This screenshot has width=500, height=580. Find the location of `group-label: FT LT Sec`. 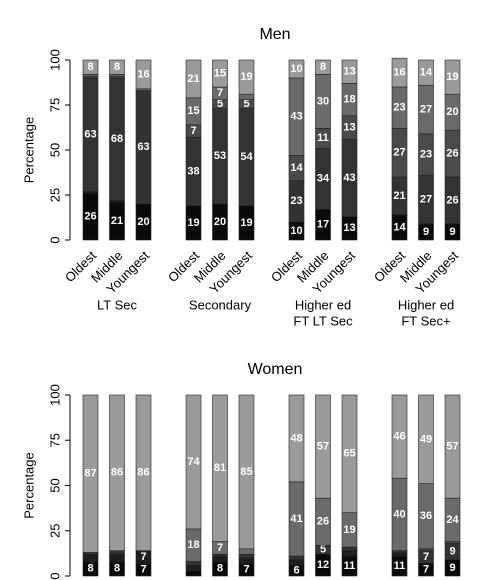

group-label: FT LT Sec is located at coordinates (323, 320).